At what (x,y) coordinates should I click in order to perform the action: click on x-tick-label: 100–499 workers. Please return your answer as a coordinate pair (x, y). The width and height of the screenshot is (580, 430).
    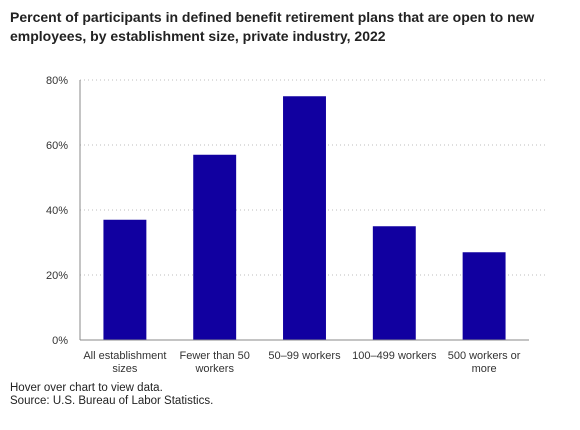
    Looking at the image, I should click on (394, 356).